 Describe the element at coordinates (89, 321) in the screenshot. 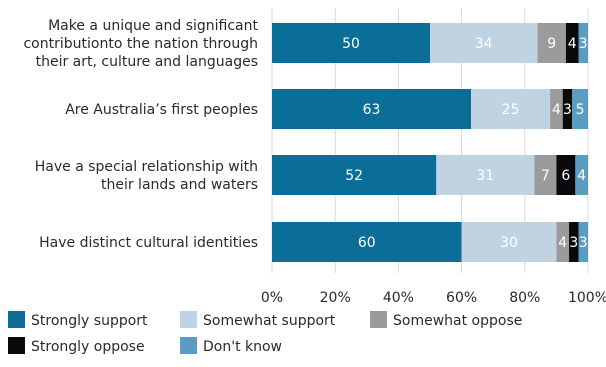

I see `legend-label: Strongly support` at that location.